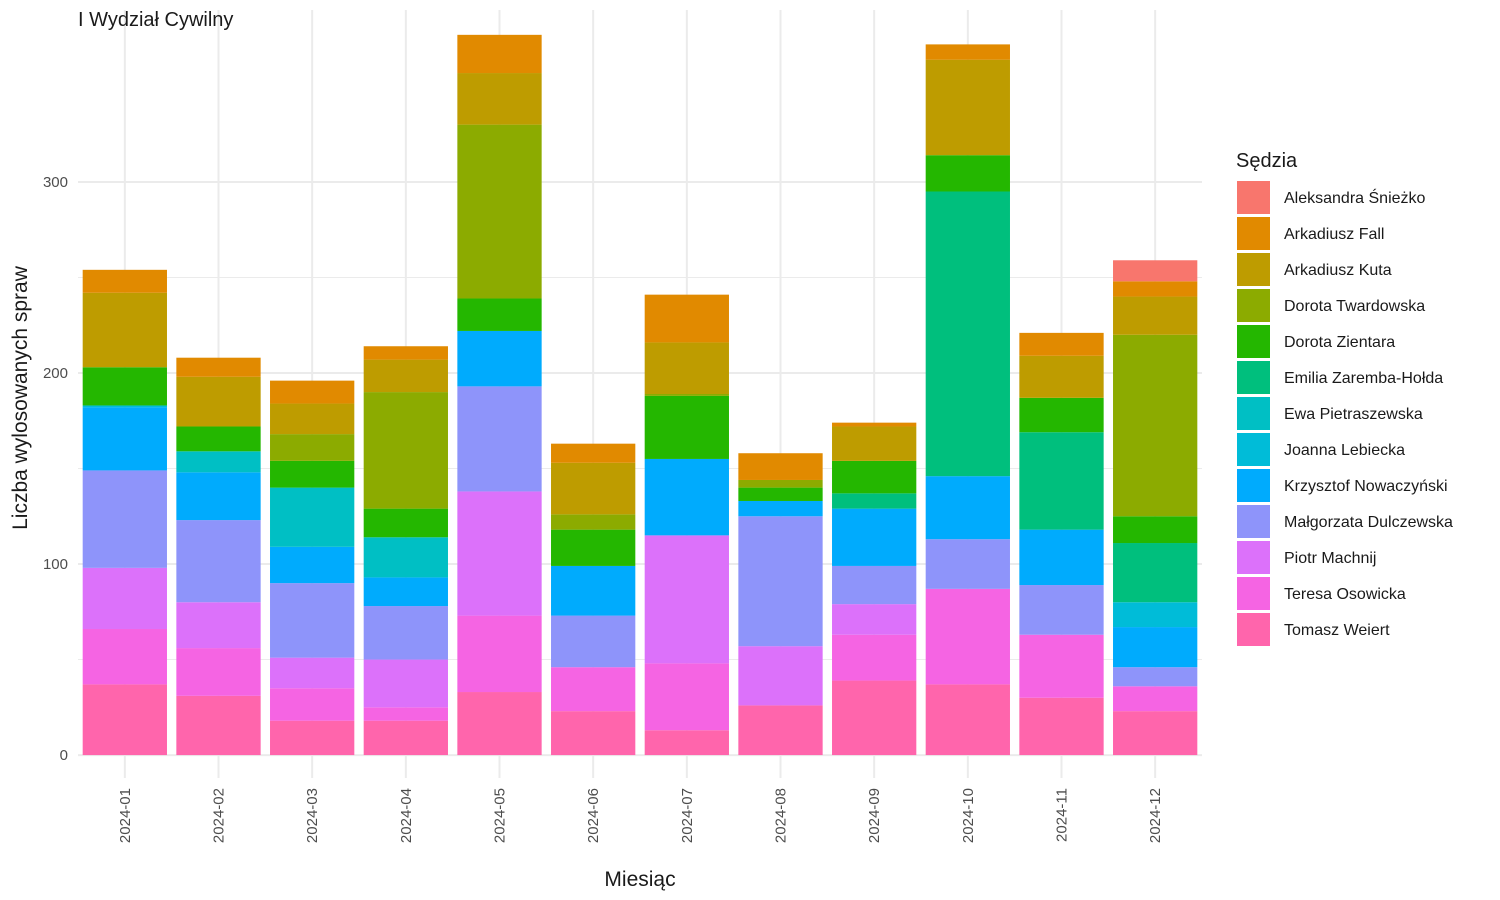 The height and width of the screenshot is (900, 1500). Describe the element at coordinates (1344, 450) in the screenshot. I see `legend-label: Joanna Lebiecka` at that location.